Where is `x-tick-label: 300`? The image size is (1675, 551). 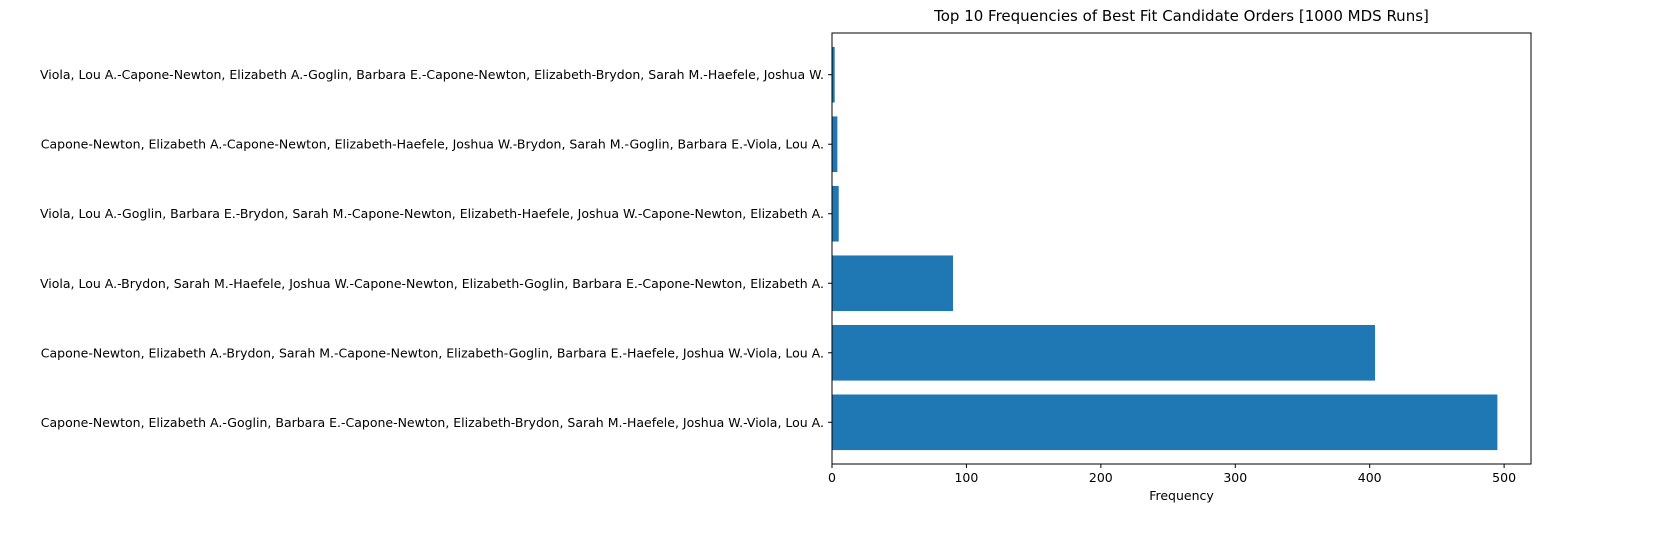
x-tick-label: 300 is located at coordinates (1235, 477).